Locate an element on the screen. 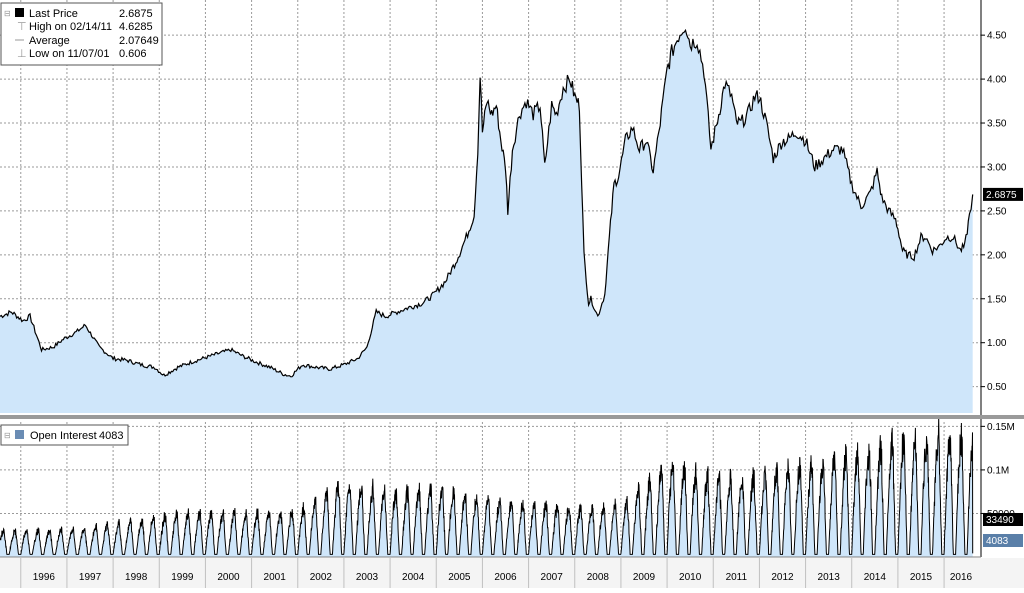  y-tick-label: 1.50 is located at coordinates (997, 299).